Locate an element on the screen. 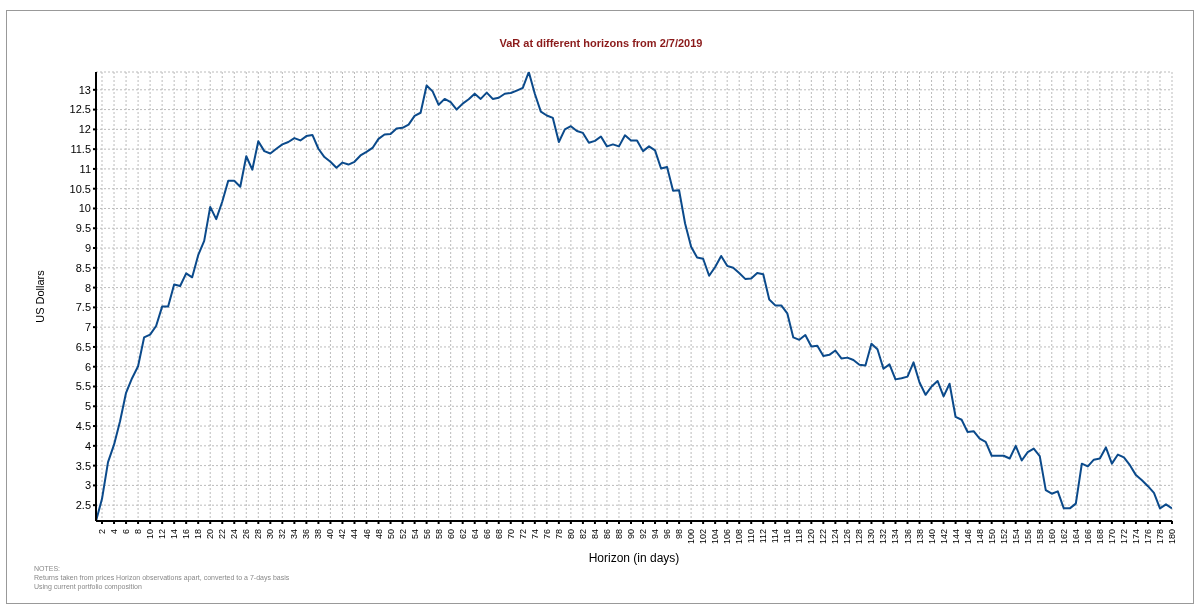  x-tick-label: 28 is located at coordinates (258, 534).